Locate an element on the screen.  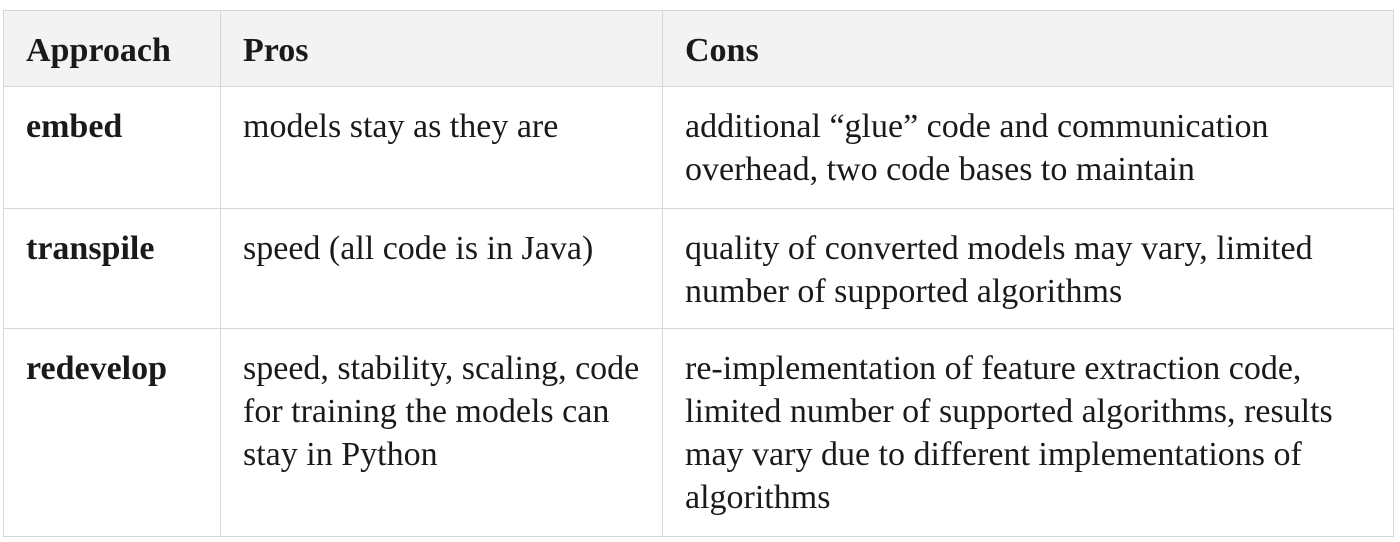
pros-cell: models stay as they are is located at coordinates (441, 147).